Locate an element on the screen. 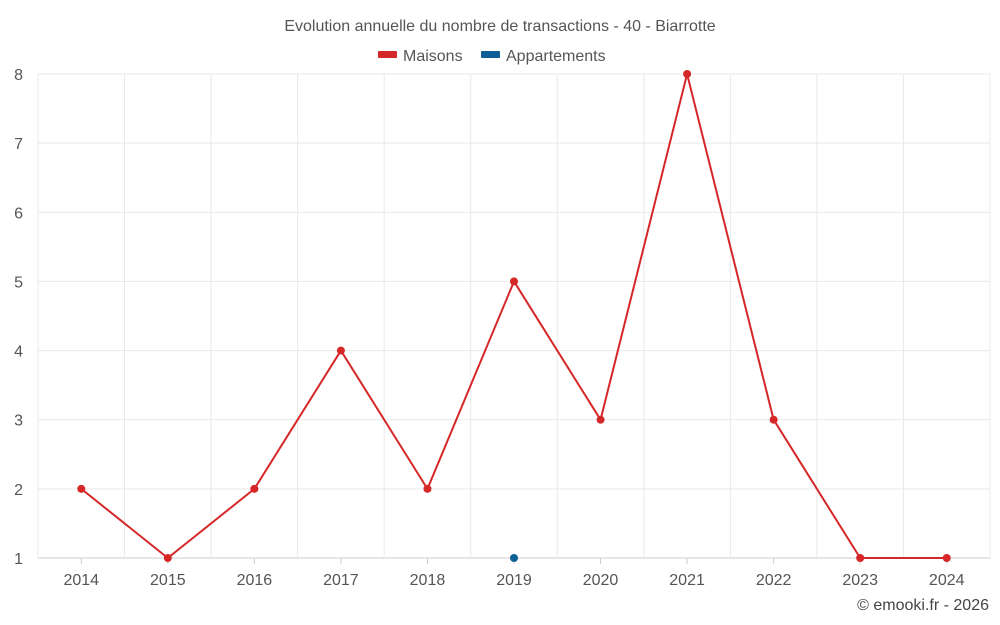  legend-swatch-appartements is located at coordinates (490, 54).